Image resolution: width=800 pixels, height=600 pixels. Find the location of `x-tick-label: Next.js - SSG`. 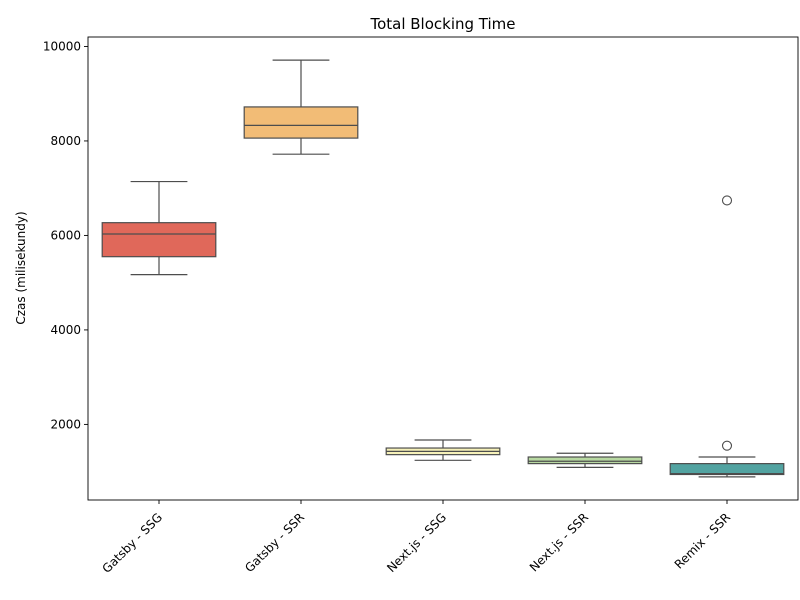

x-tick-label: Next.js - SSG is located at coordinates (416, 542).